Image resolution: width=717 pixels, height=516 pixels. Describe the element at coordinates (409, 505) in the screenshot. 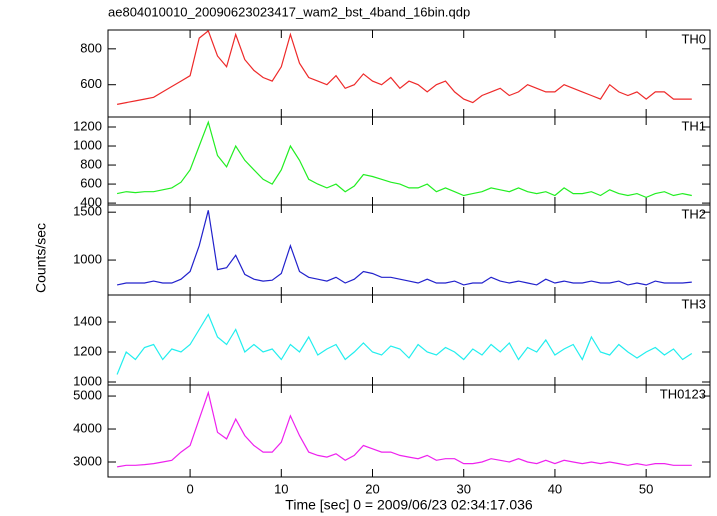

I see `x-axis-label: Time [sec] 0 = 2009/06/23 02:34:17.036` at that location.